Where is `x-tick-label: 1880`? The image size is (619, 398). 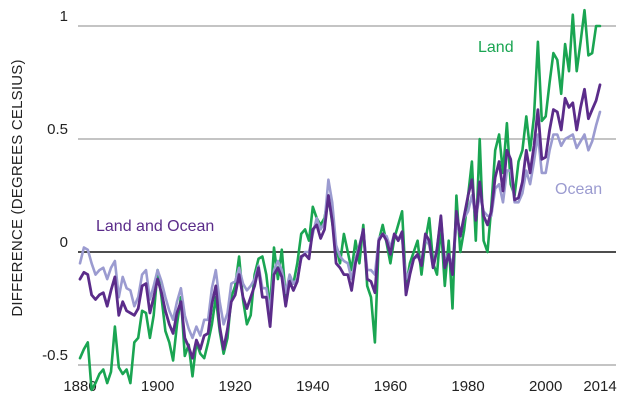
x-tick-label: 1880 is located at coordinates (79, 386).